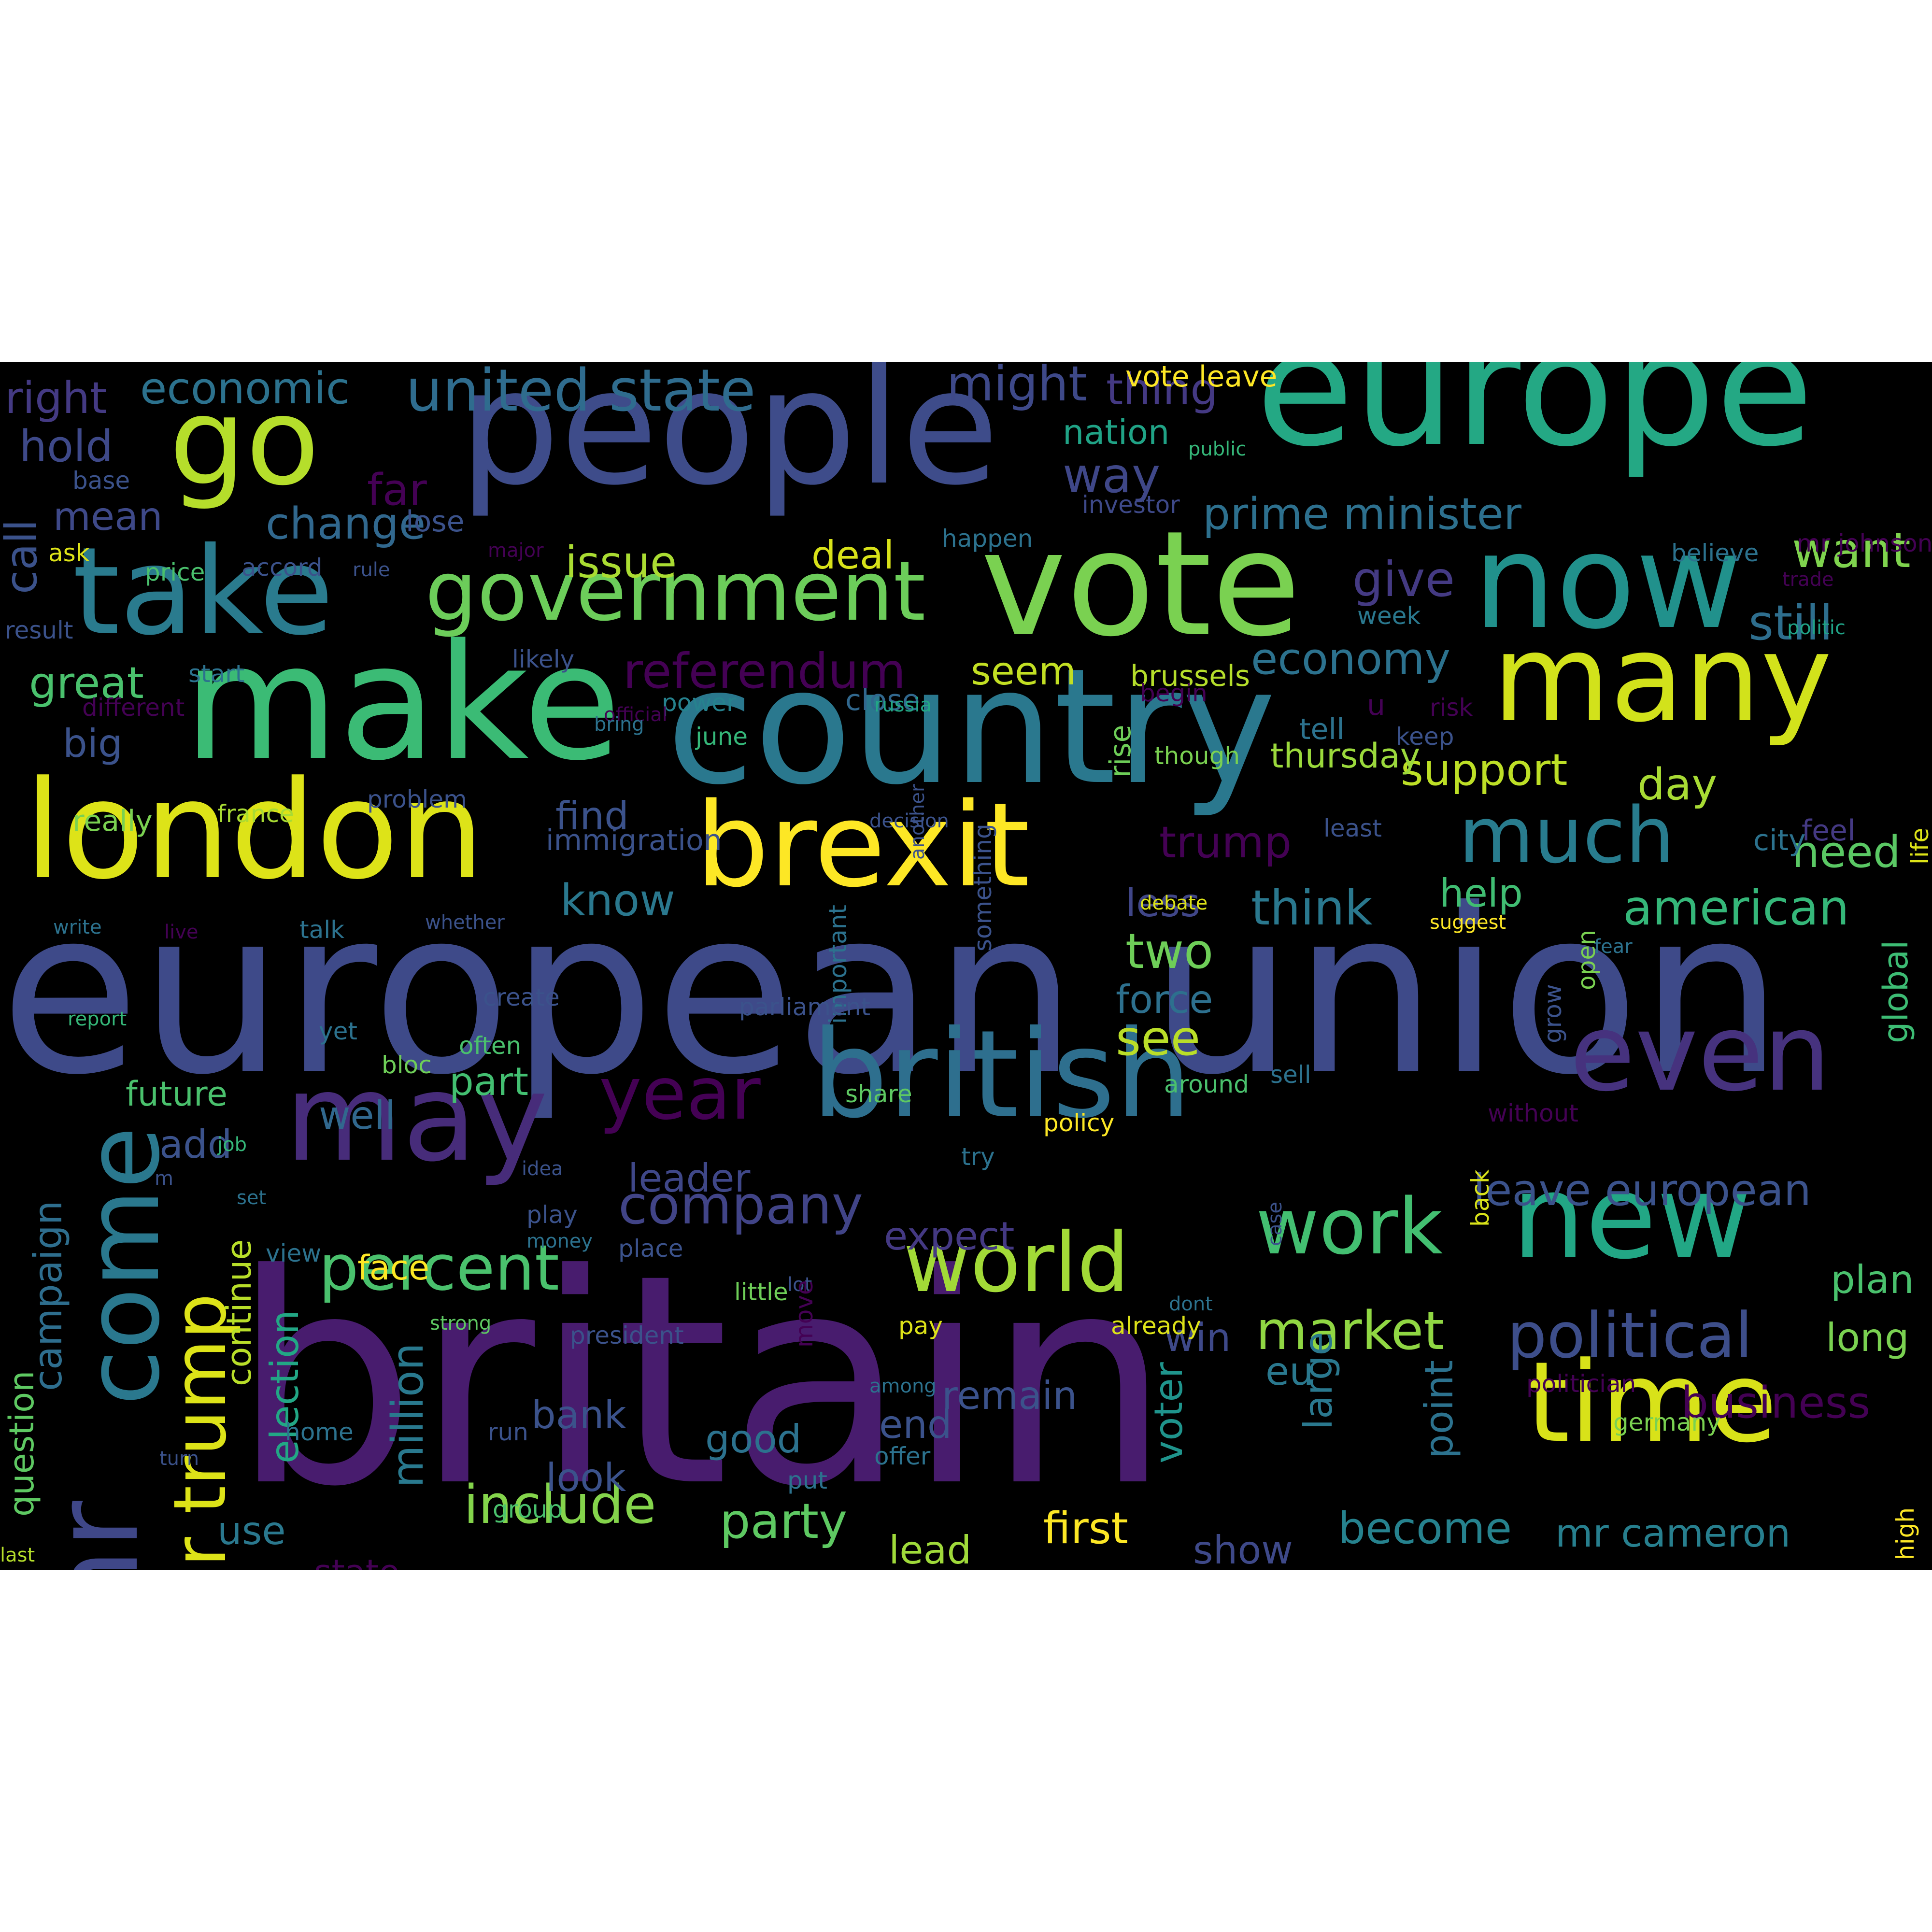 This screenshot has height=1932, width=1932. Describe the element at coordinates (1673, 1533) in the screenshot. I see `word-mr-cameron: mr cameron` at that location.